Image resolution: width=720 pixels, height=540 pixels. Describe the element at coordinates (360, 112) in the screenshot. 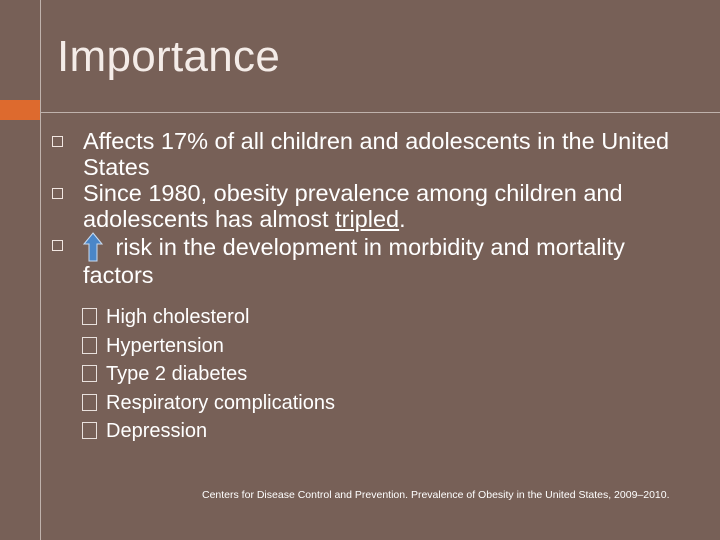

I see `frame-horizontal-line` at that location.